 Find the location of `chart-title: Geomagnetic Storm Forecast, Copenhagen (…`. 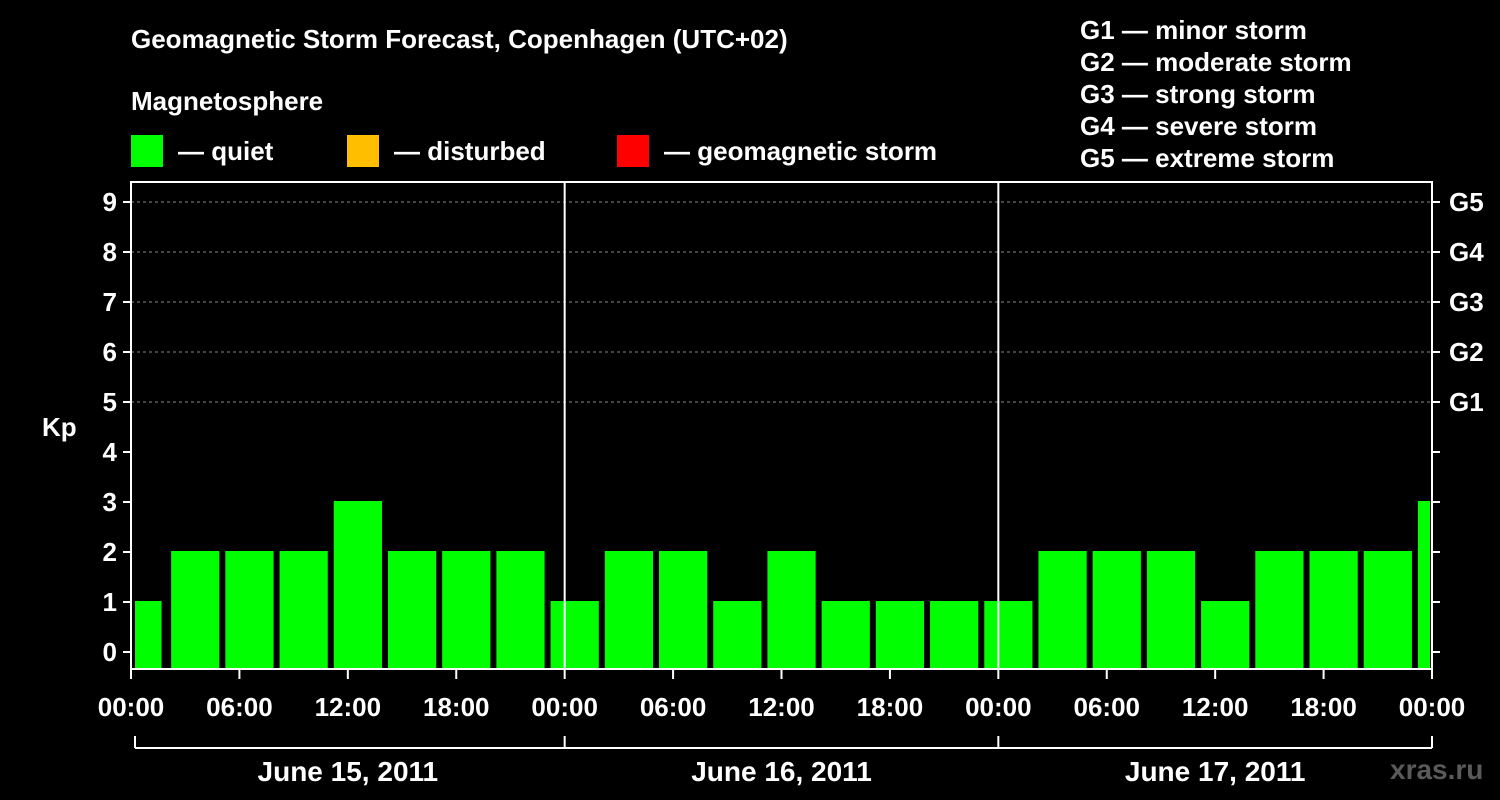

chart-title: Geomagnetic Storm Forecast, Copenhagen (… is located at coordinates (459, 39).